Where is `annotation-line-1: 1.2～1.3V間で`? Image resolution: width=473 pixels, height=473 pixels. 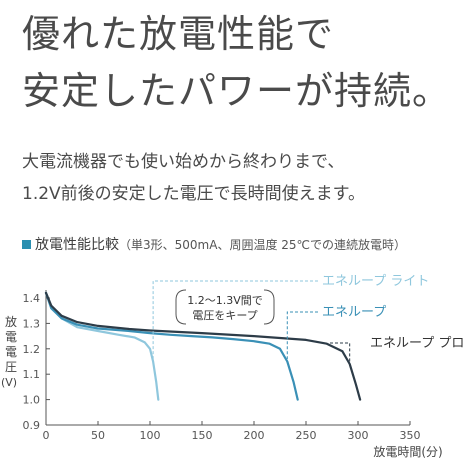 annotation-line-1: 1.2～1.3V間で is located at coordinates (225, 300).